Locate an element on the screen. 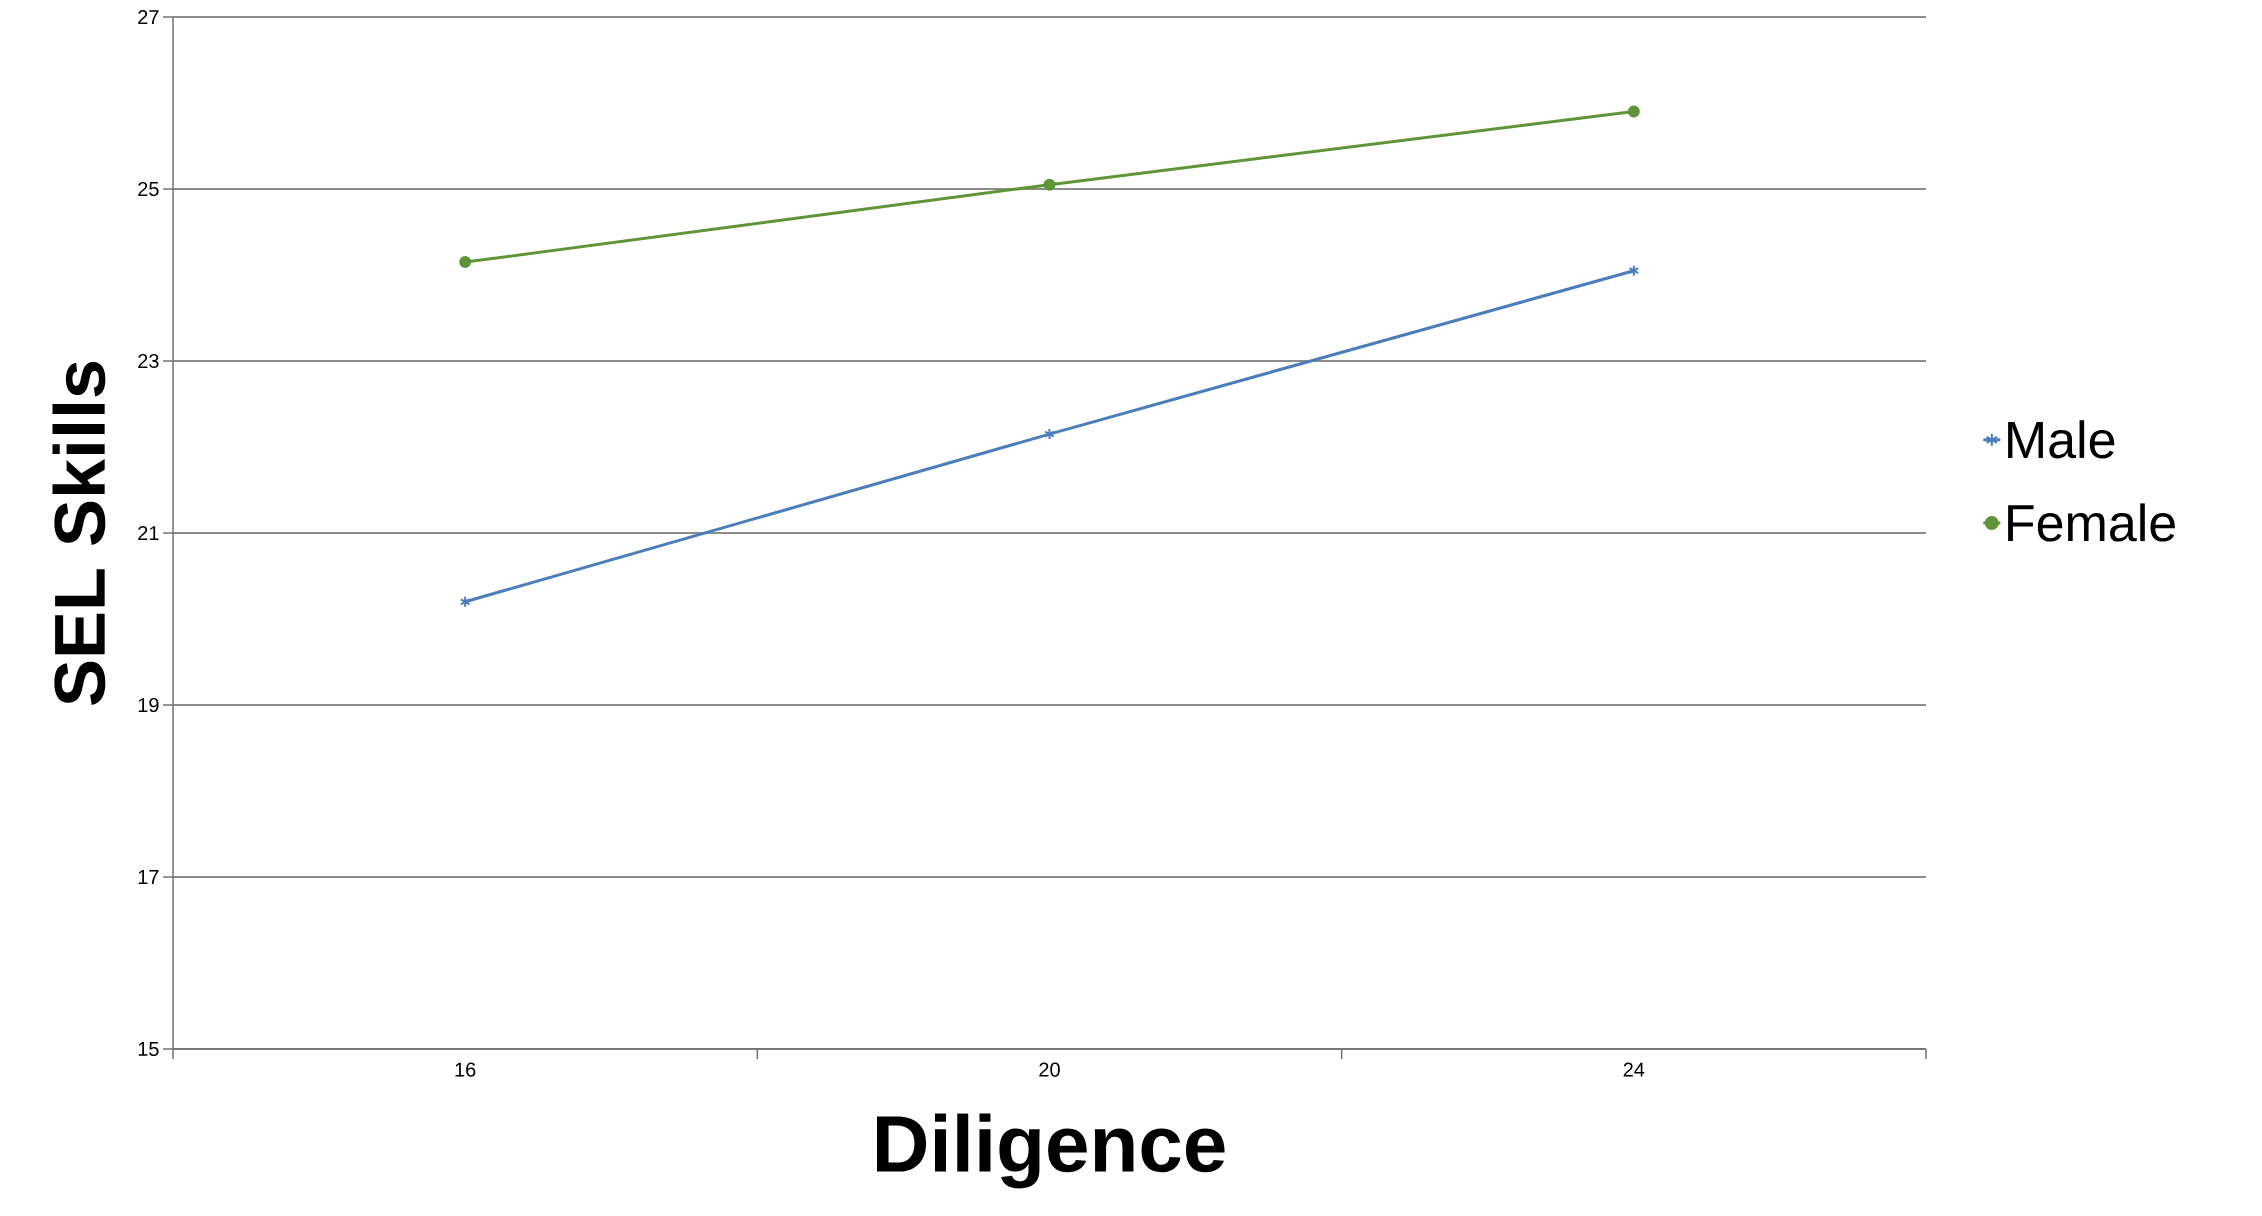 The image size is (2262, 1216). legend-label: Male is located at coordinates (2061, 439).